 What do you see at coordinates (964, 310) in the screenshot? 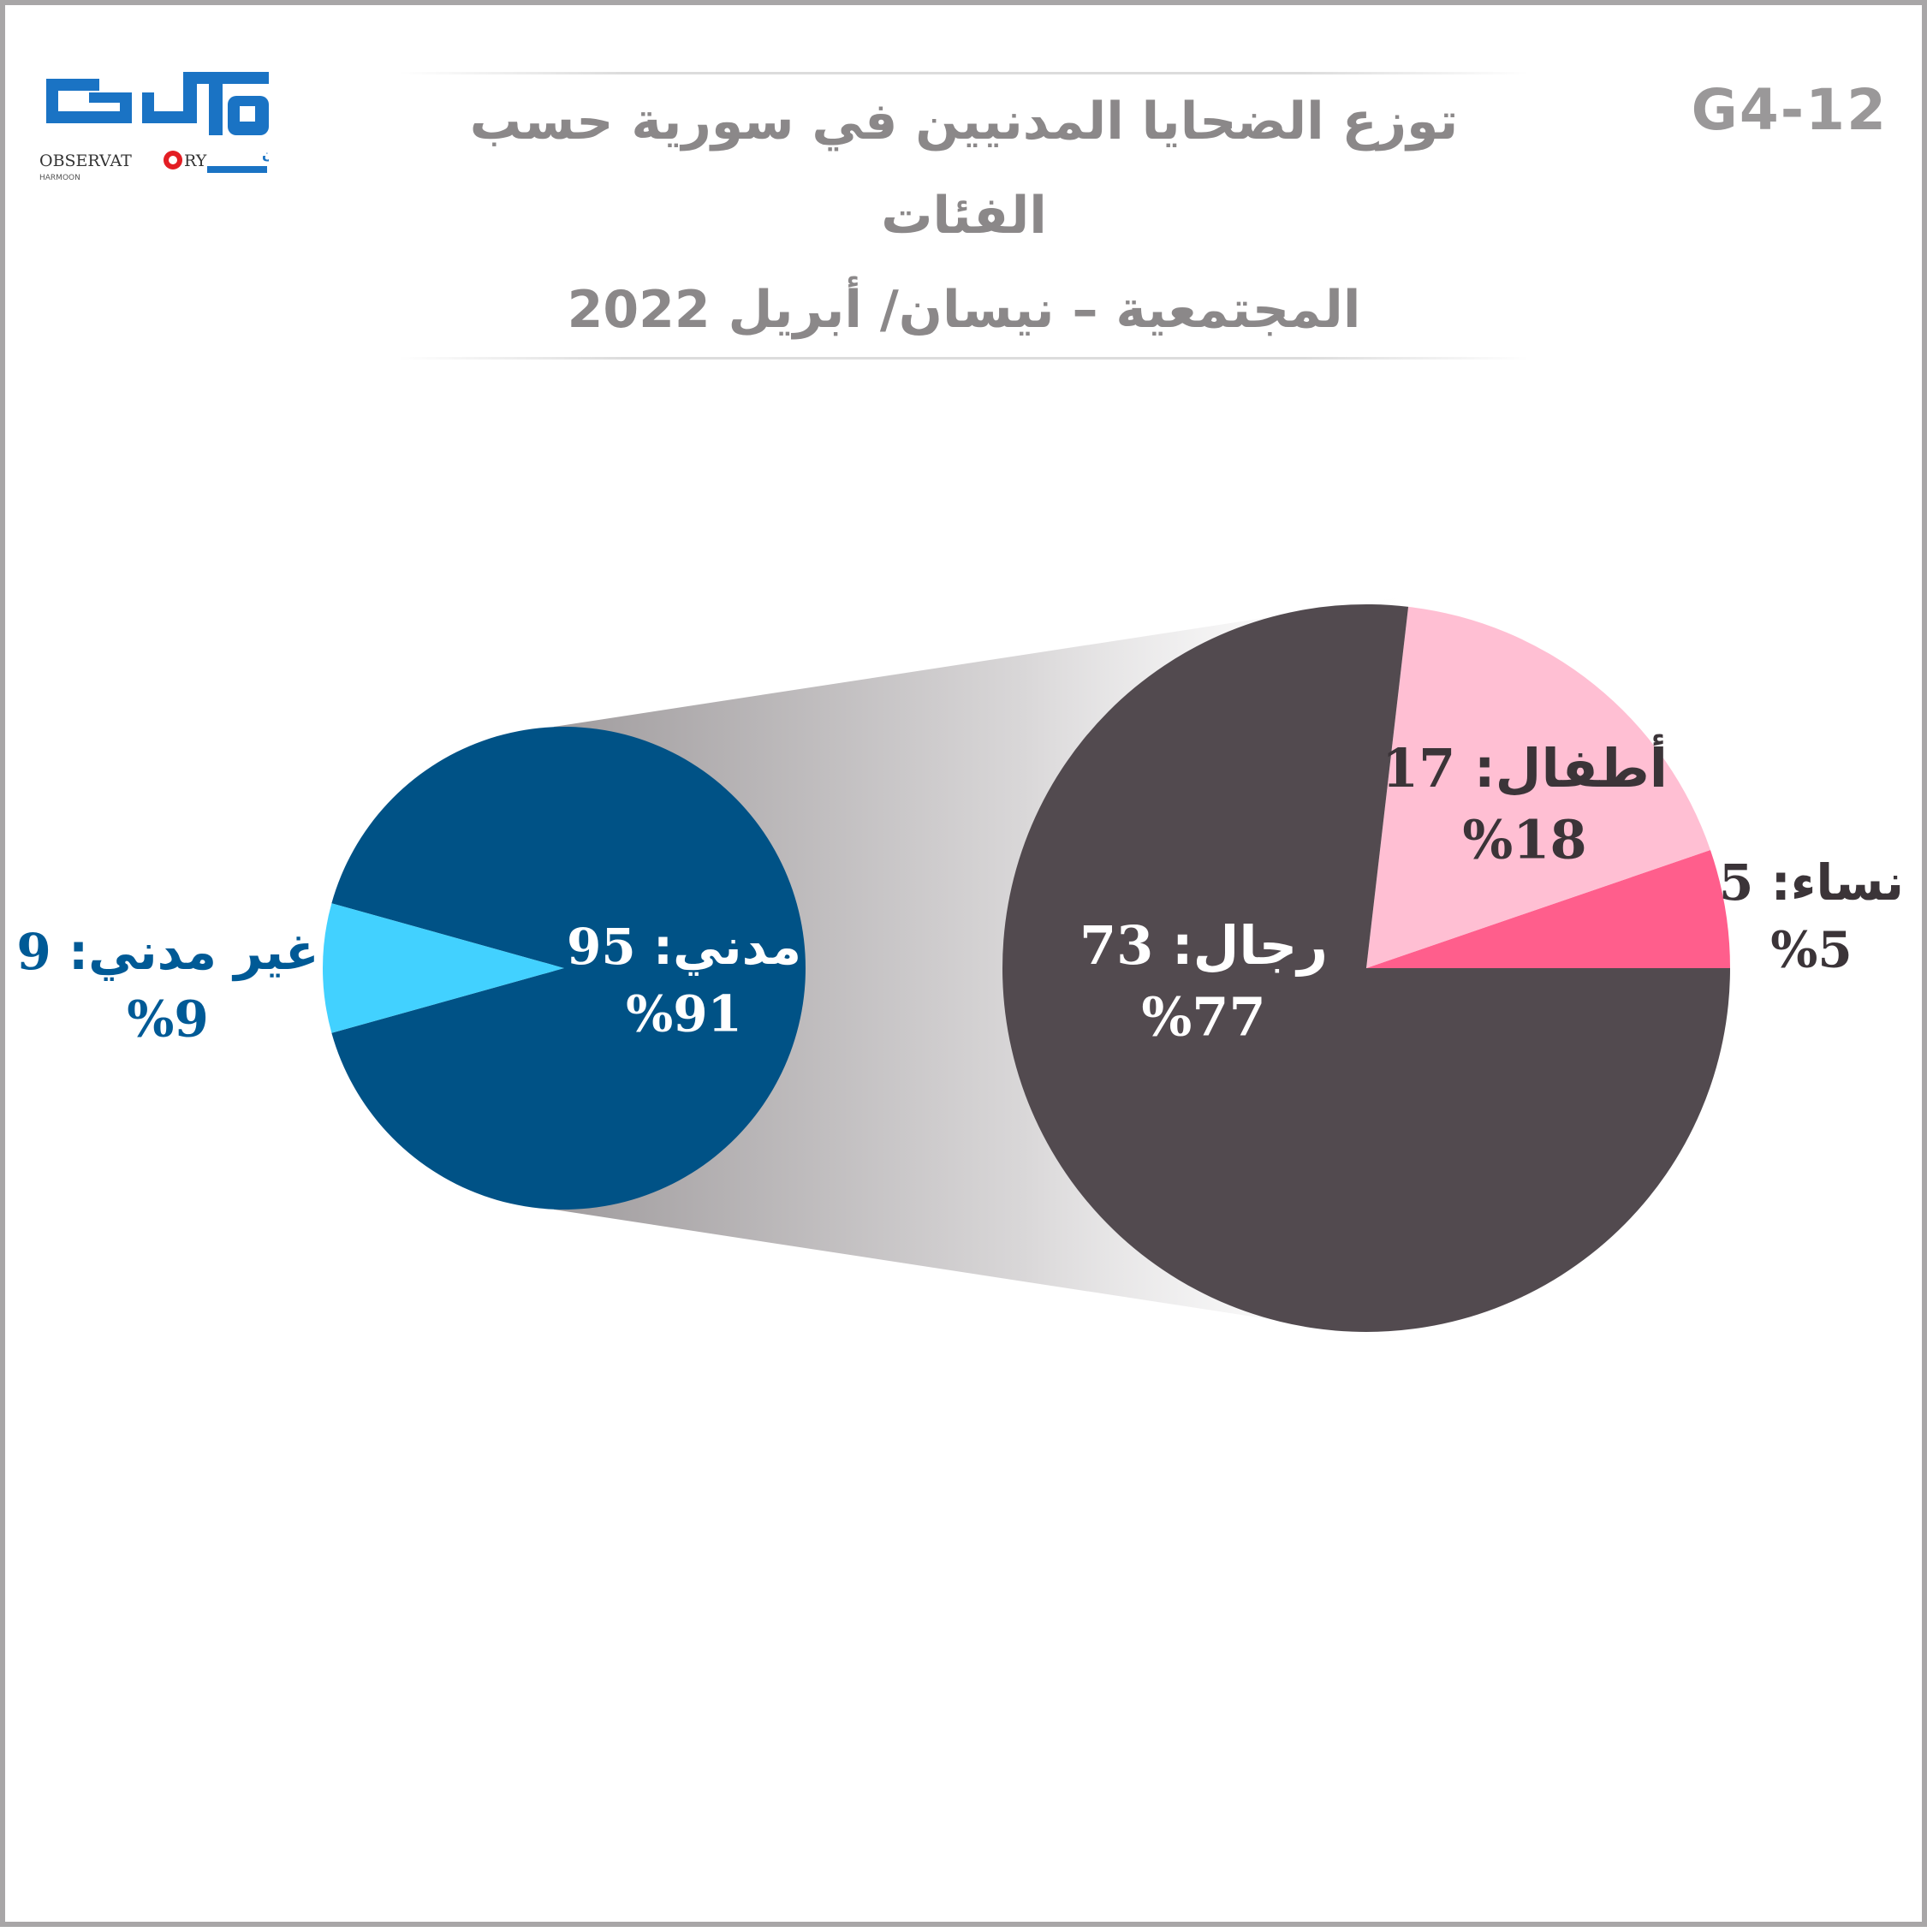
I see `chart-title-line2: المجتمعية – نيسان/ أبريل 2022` at bounding box center [964, 310].